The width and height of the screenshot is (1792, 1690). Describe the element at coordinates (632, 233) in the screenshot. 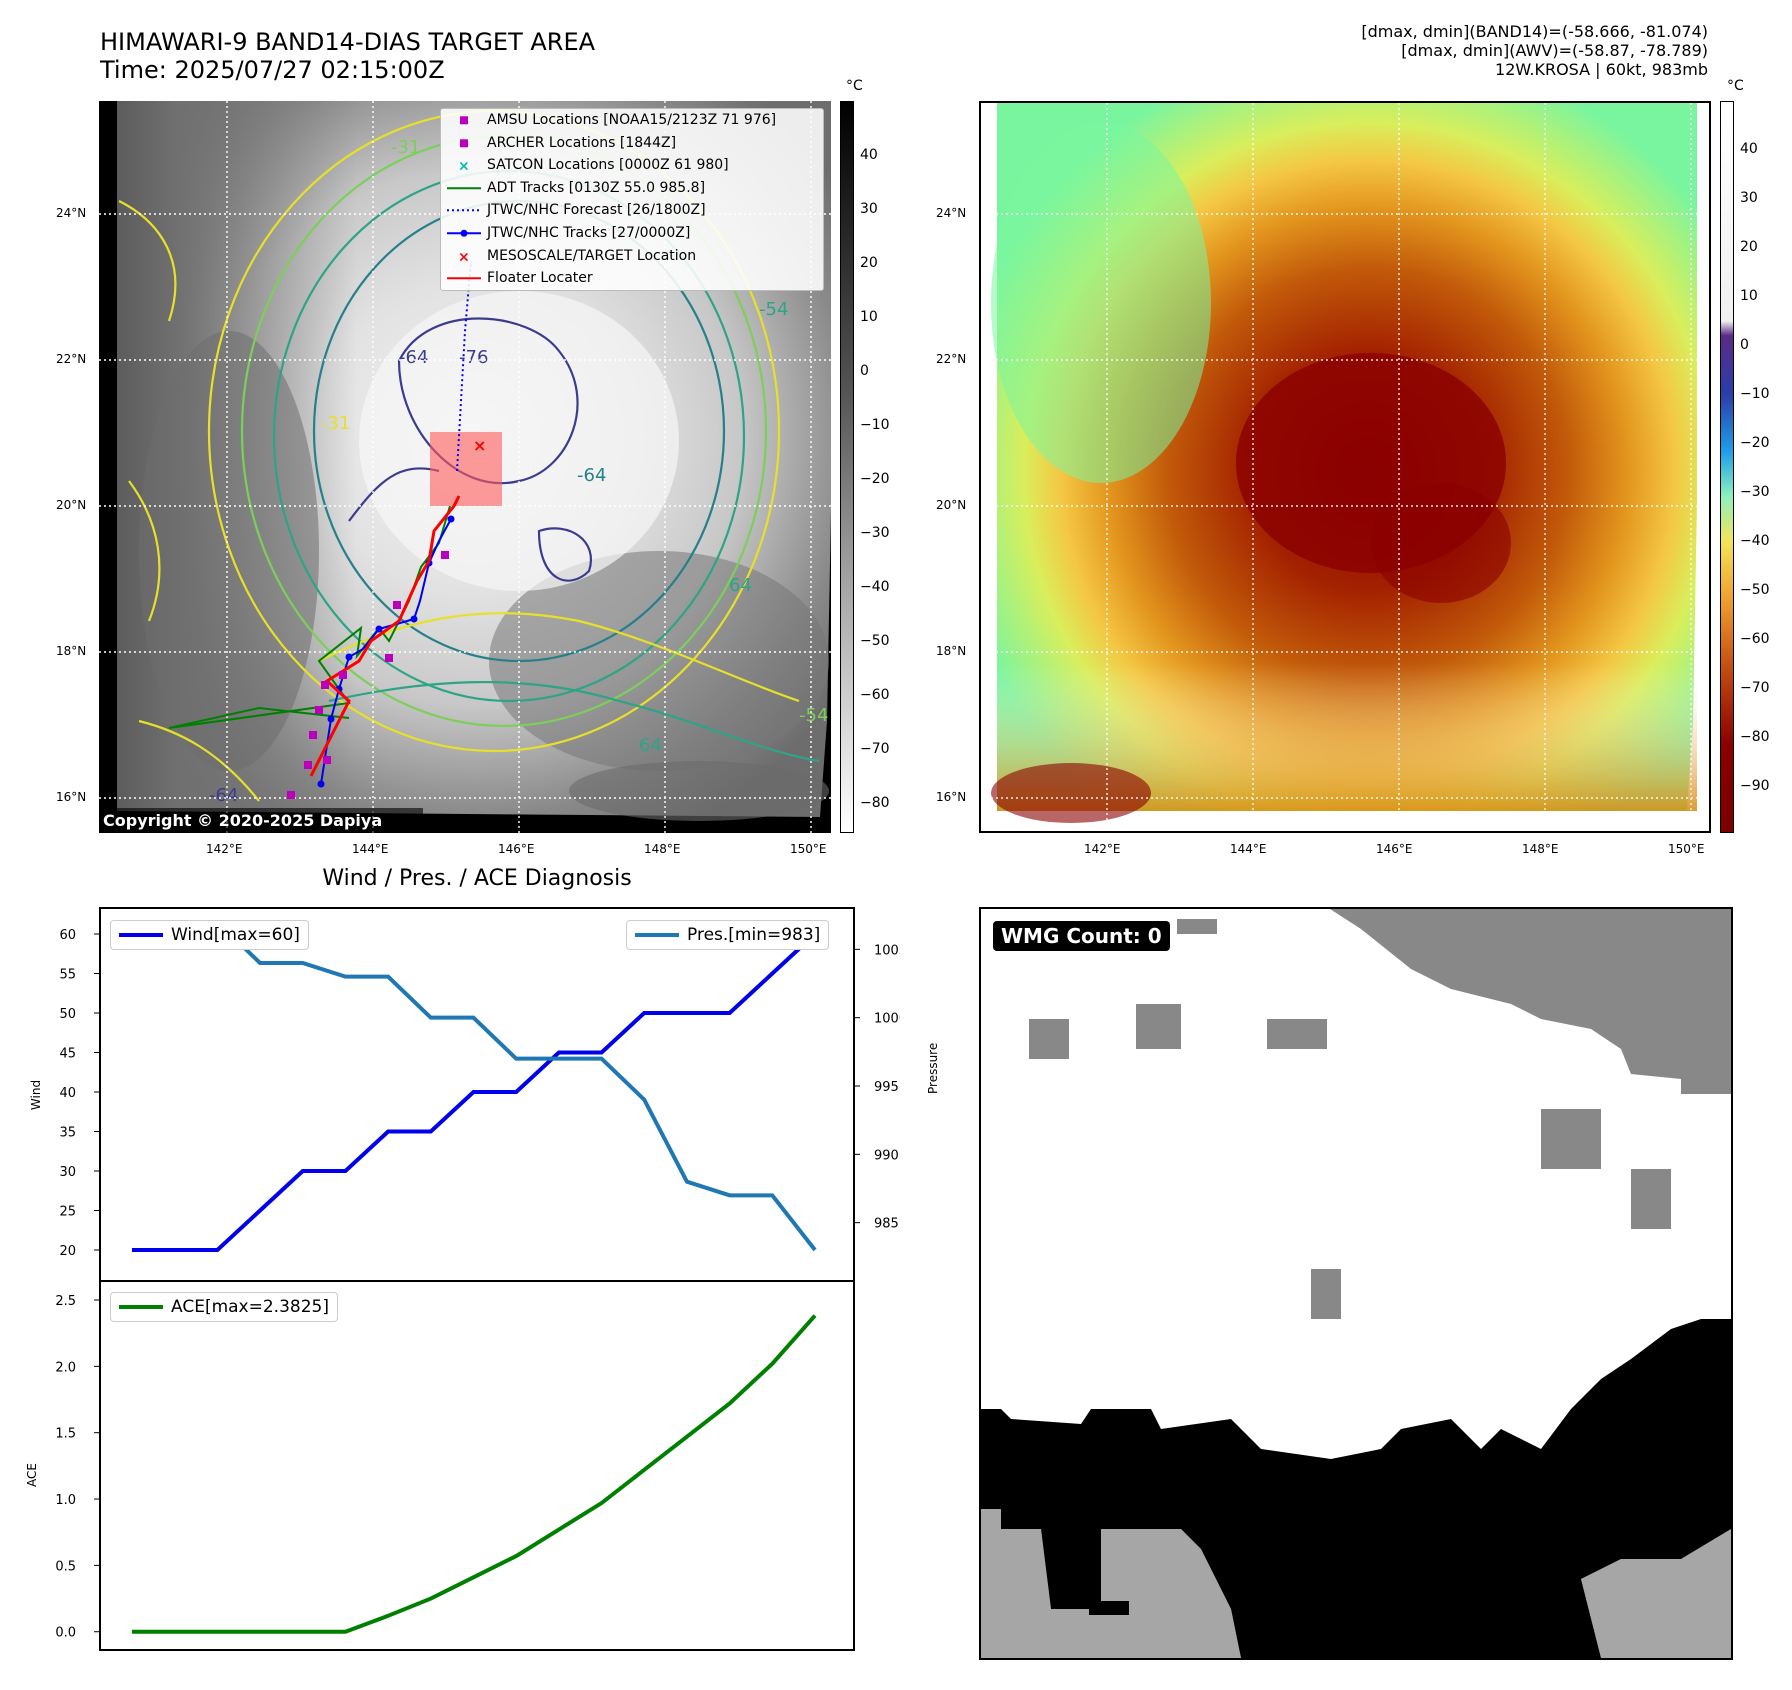

I see `legend-item: JTWC/NHC Tracks [27/0000Z]` at that location.